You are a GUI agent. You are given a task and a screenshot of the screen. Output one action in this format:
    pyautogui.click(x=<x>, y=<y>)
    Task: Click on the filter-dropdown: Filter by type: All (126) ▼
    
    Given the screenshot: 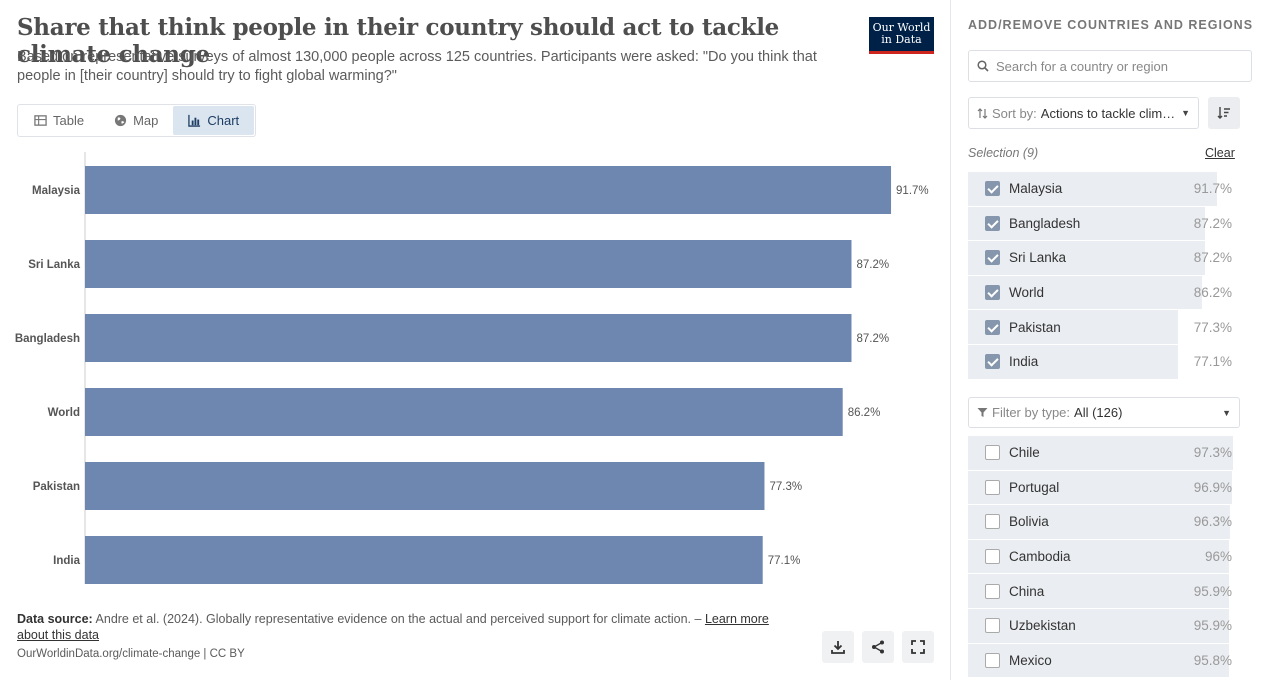 What is the action you would take?
    pyautogui.click(x=1104, y=412)
    